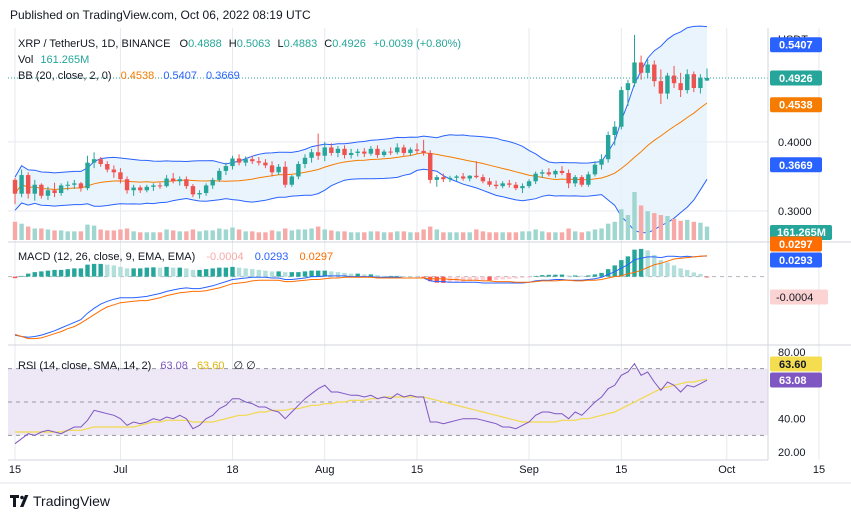  I want to click on bb-label: BB (20, close, 2, 0), so click(65, 76).